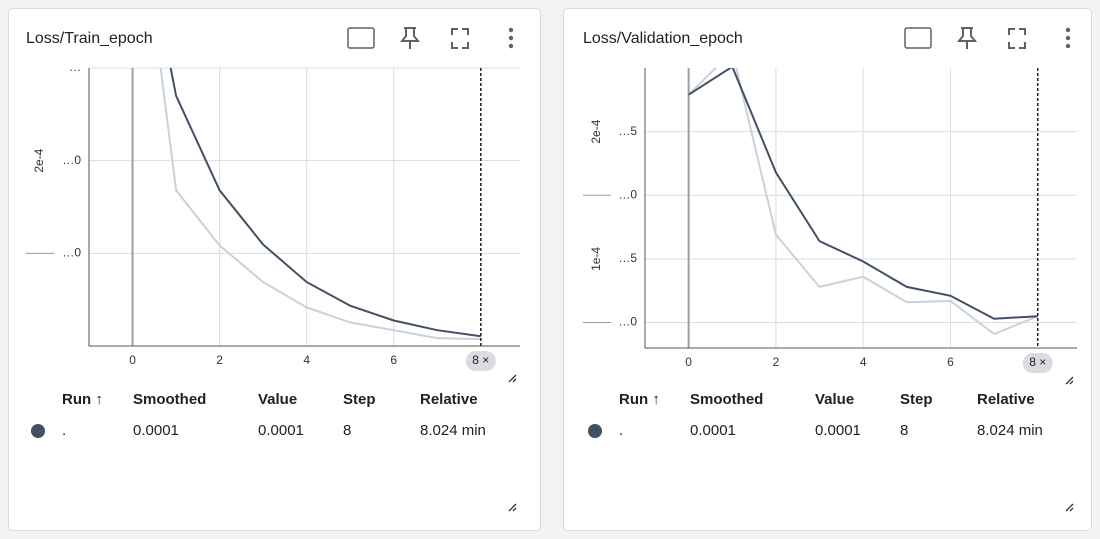 Image resolution: width=1100 pixels, height=539 pixels. What do you see at coordinates (663, 38) in the screenshot?
I see `card-title: Loss/Validation_epoch` at bounding box center [663, 38].